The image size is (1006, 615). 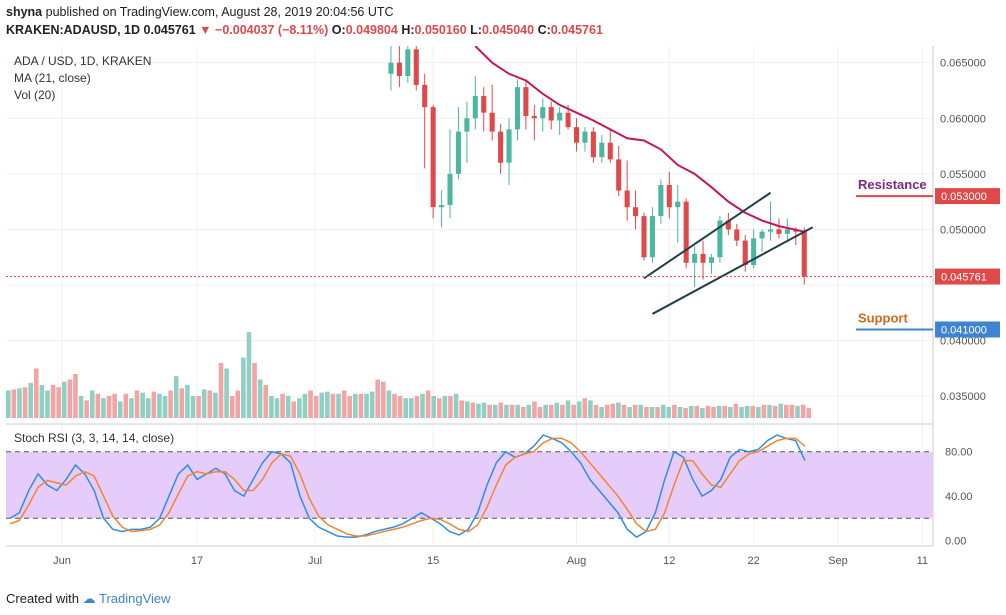 I want to click on price-channel, so click(x=728, y=253).